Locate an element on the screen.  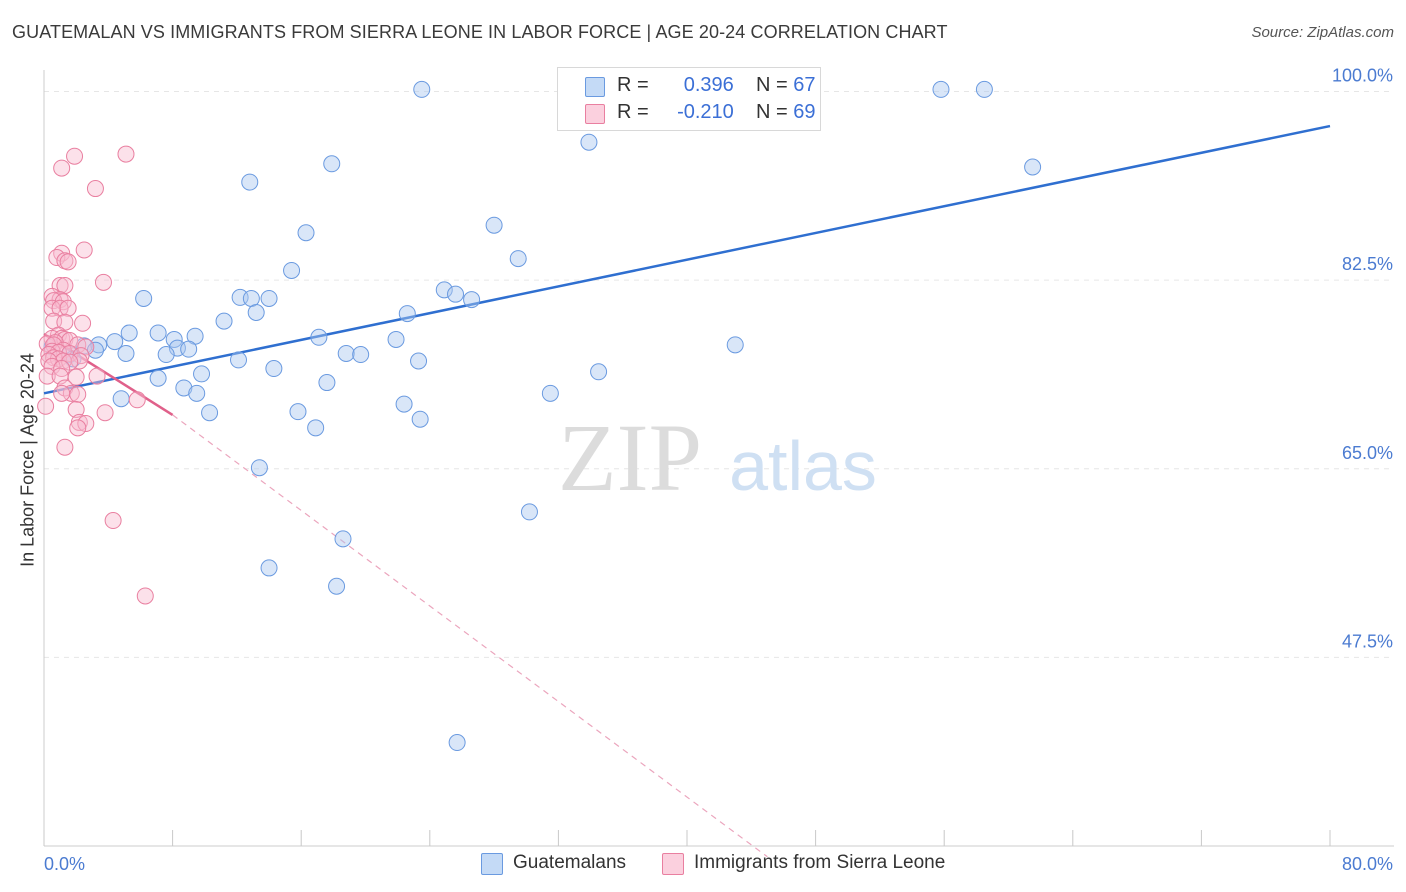
legend-swatch-pink is located at coordinates (595, 114).